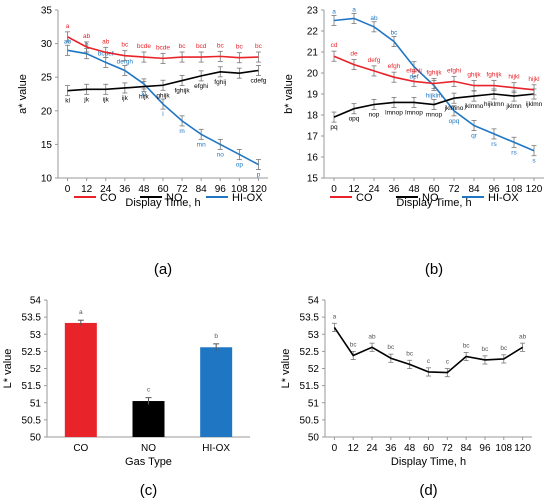 Image resolution: width=550 pixels, height=503 pixels. What do you see at coordinates (454, 108) in the screenshot?
I see `panel-b-significance-label: jklmno` at bounding box center [454, 108].